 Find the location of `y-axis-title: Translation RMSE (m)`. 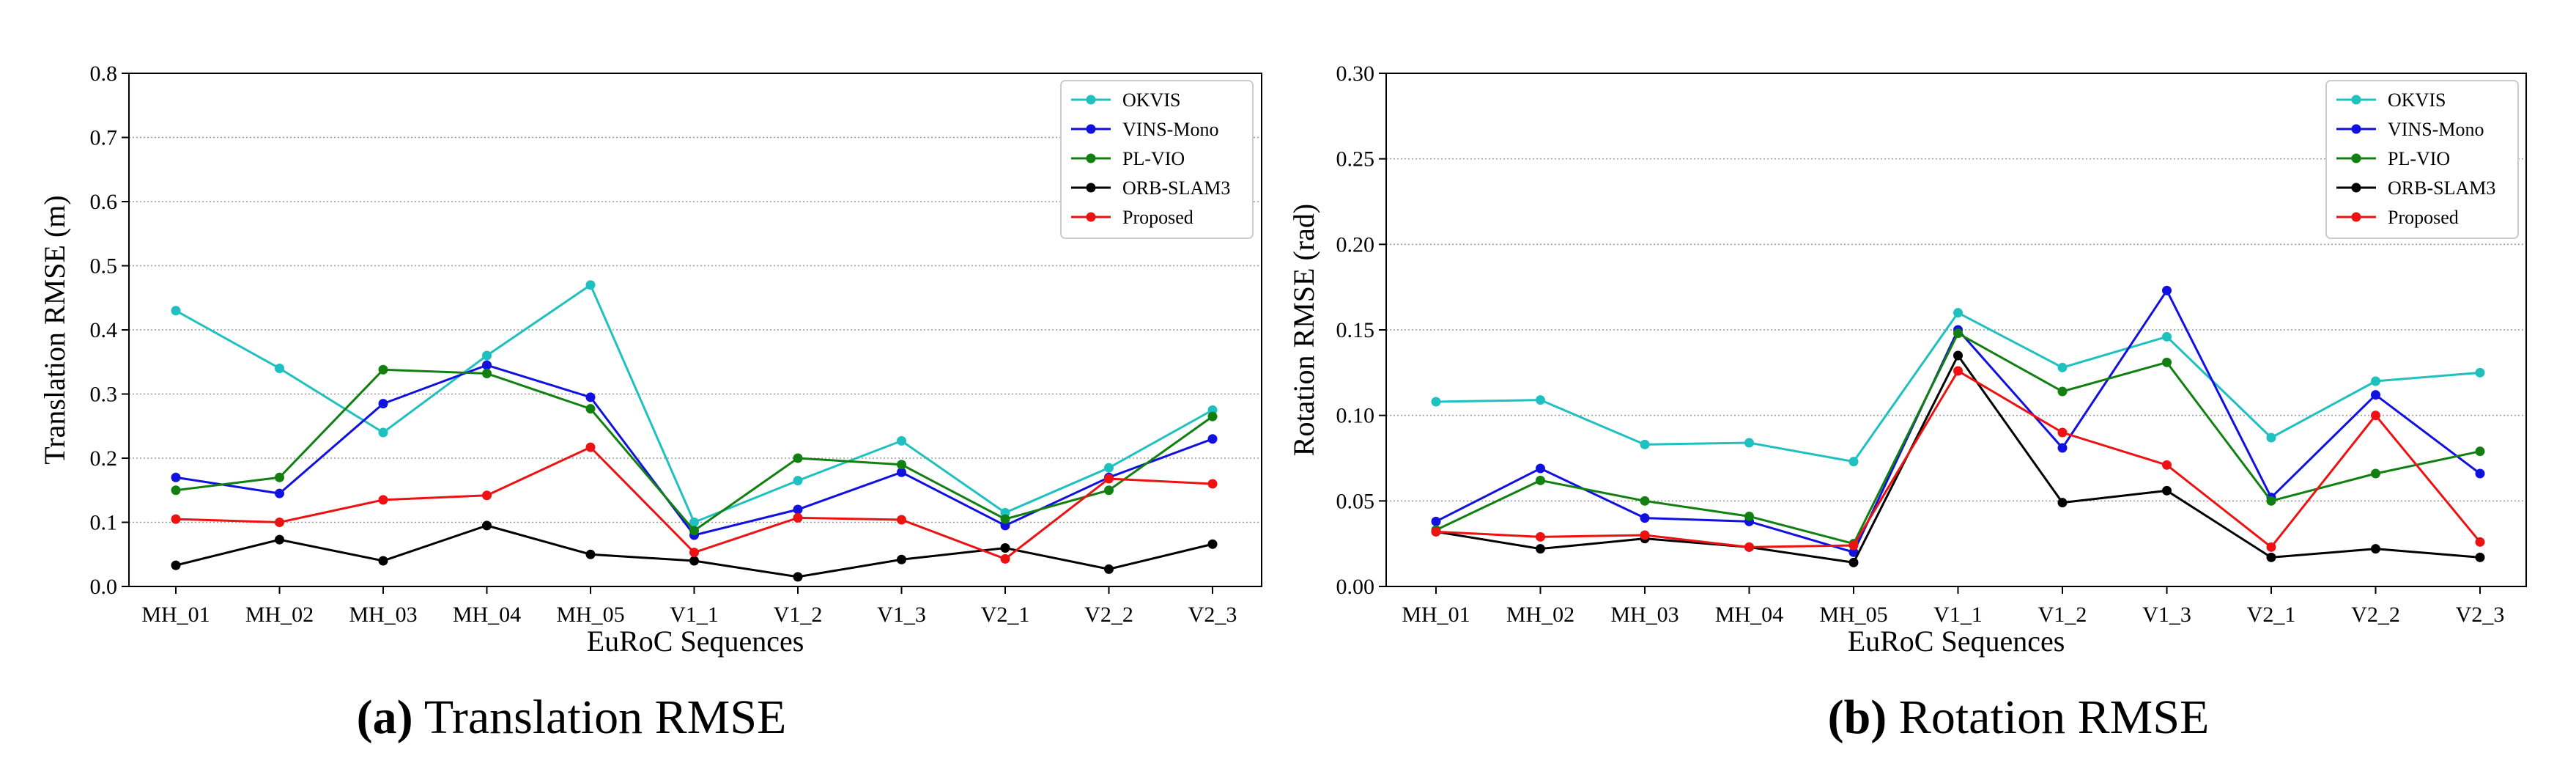

y-axis-title: Translation RMSE (m) is located at coordinates (54, 329).